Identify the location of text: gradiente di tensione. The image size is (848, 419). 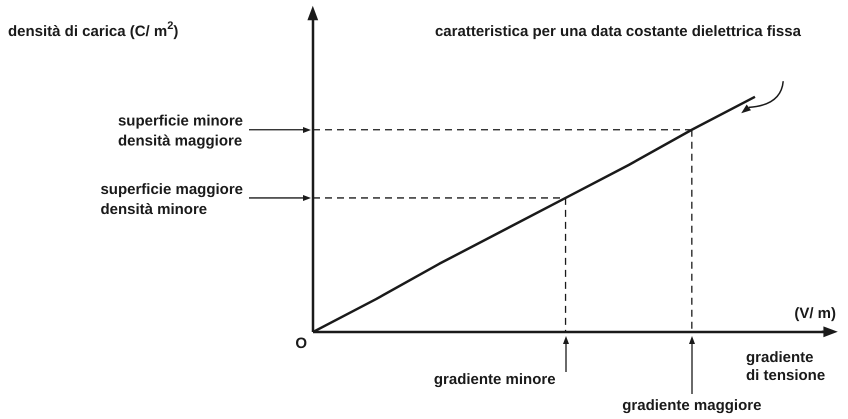
(786, 366).